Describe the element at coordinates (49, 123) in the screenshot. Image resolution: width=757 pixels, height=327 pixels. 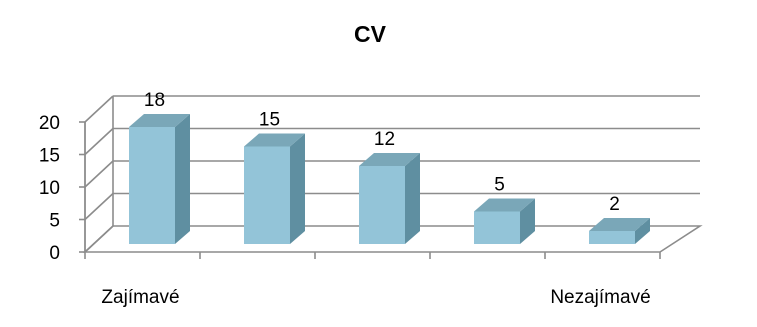
I see `y-tick-label: 20` at that location.